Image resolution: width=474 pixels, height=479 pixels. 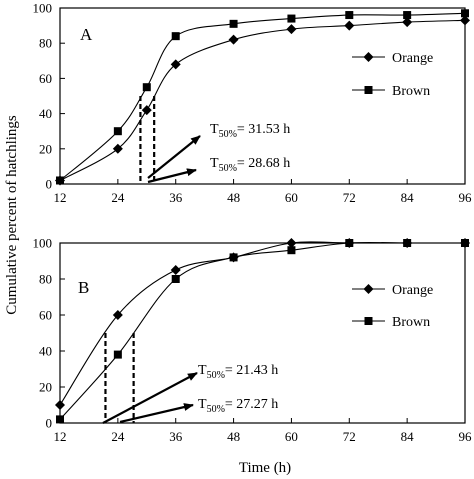 I want to click on y-axis-title: Cumulative percent of hatchlings, so click(x=12, y=215).